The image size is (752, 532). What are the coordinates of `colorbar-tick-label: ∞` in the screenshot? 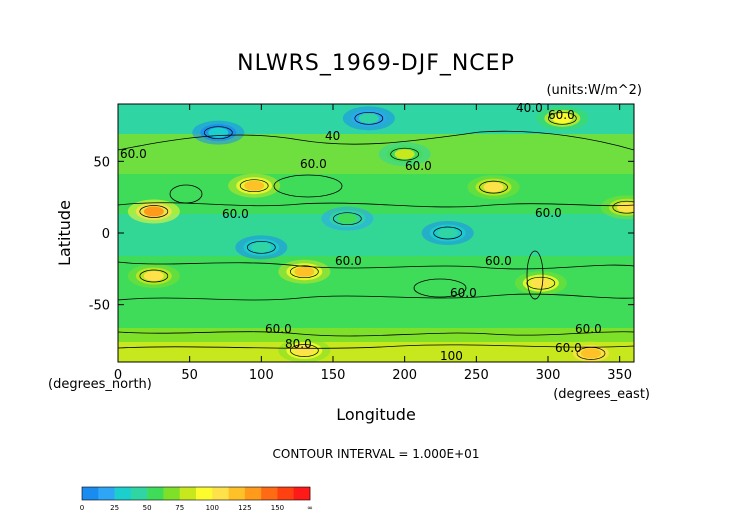 It's located at (310, 508).